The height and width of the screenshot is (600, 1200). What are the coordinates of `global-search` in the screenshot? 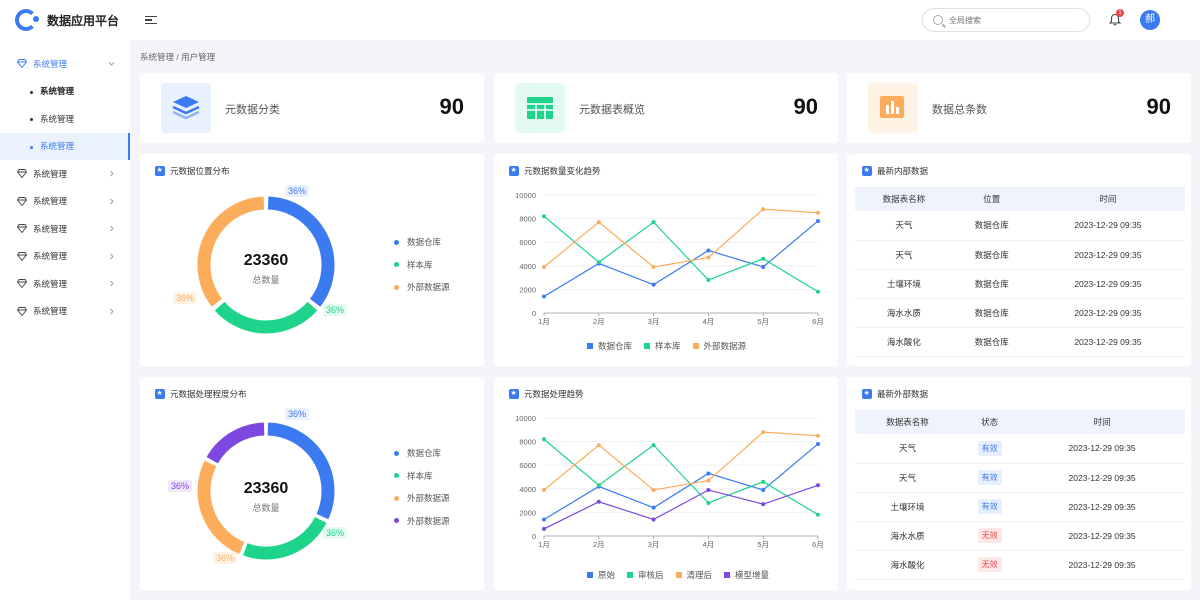 It's located at (1006, 20).